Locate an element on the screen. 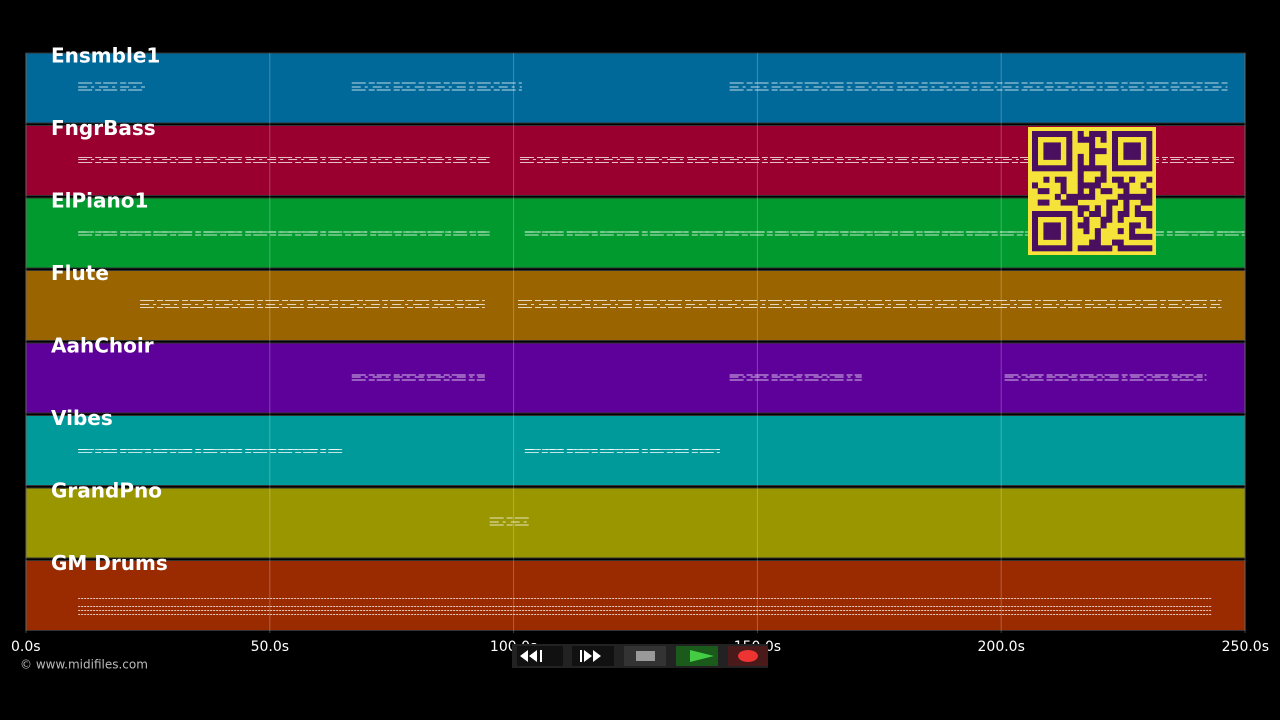 The image size is (1280, 720). rewind-icon is located at coordinates (531, 656).